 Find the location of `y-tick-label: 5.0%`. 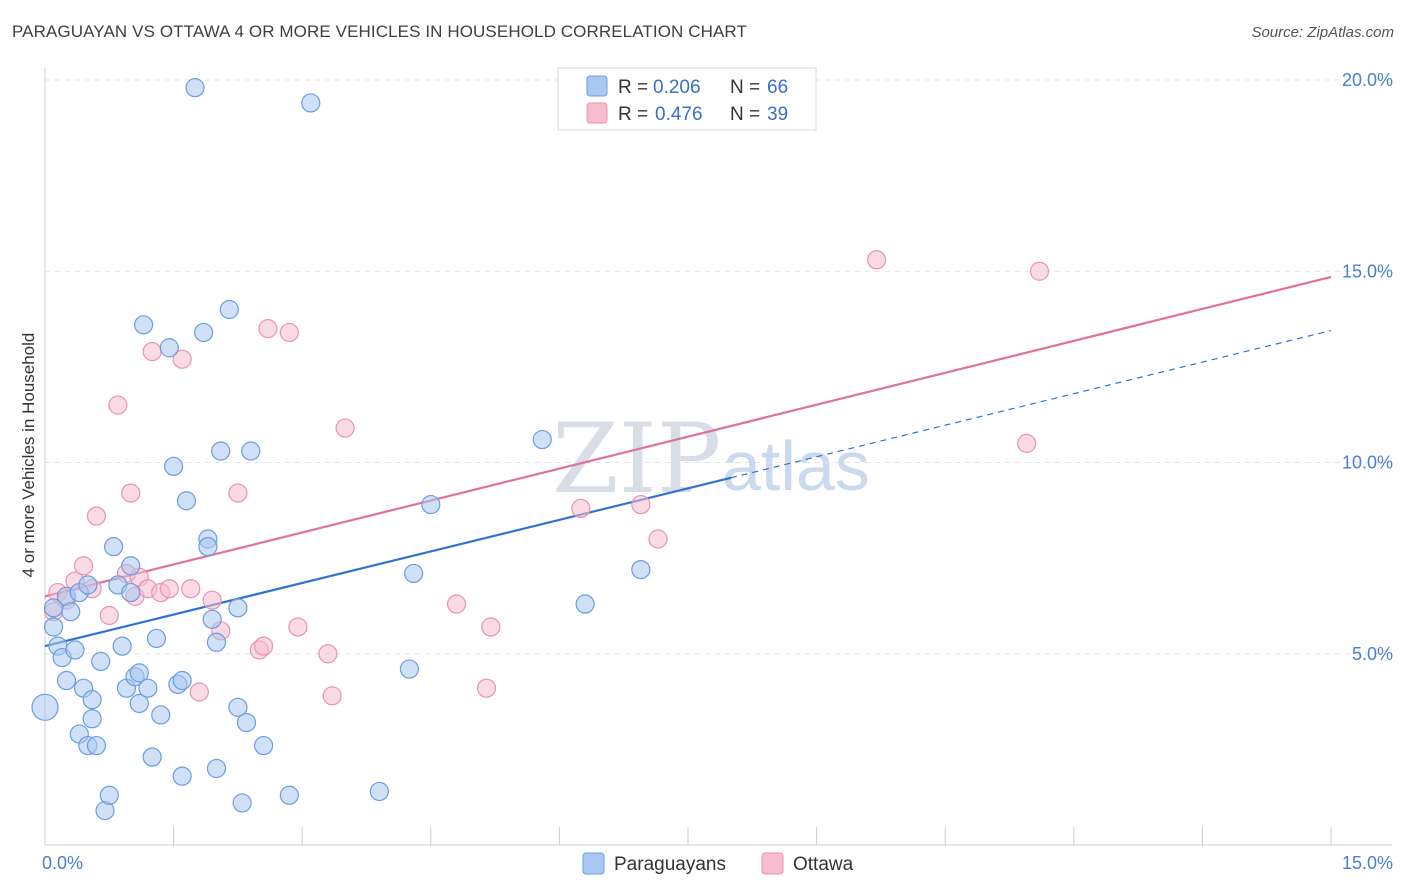

y-tick-label: 5.0% is located at coordinates (1372, 654).